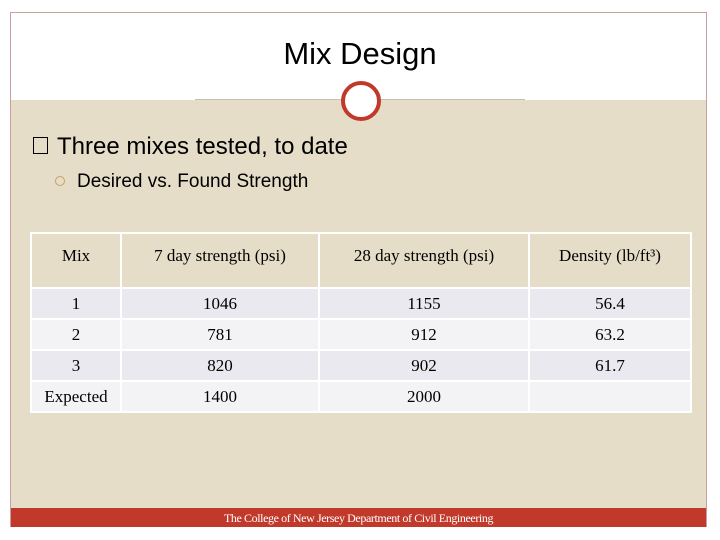  Describe the element at coordinates (220, 303) in the screenshot. I see `table-cell: 1046` at that location.